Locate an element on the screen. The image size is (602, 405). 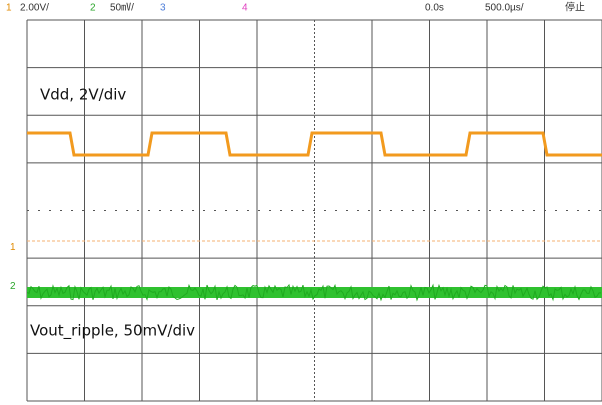
timebase: 500.0µs/ is located at coordinates (504, 8).